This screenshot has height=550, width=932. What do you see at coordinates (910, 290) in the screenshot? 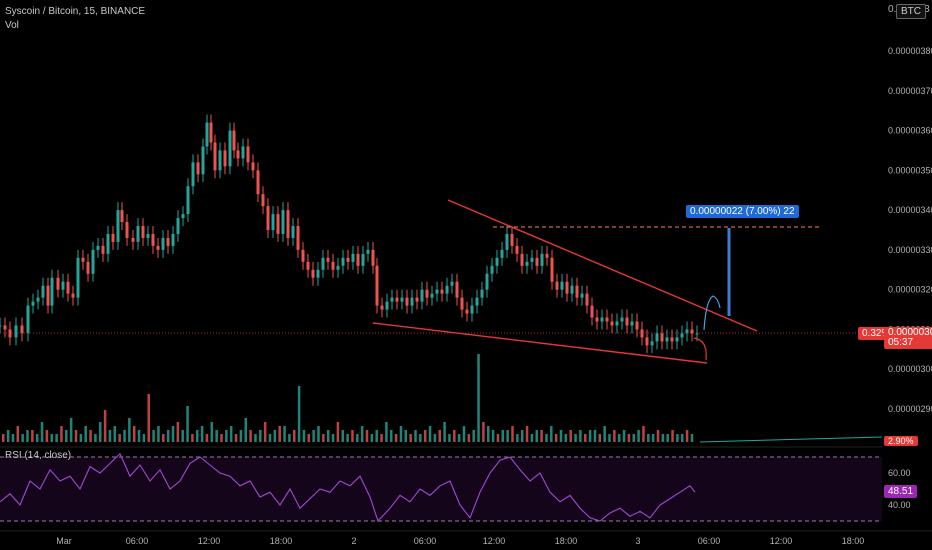
I see `price-tick: 0.00000320` at bounding box center [910, 290].